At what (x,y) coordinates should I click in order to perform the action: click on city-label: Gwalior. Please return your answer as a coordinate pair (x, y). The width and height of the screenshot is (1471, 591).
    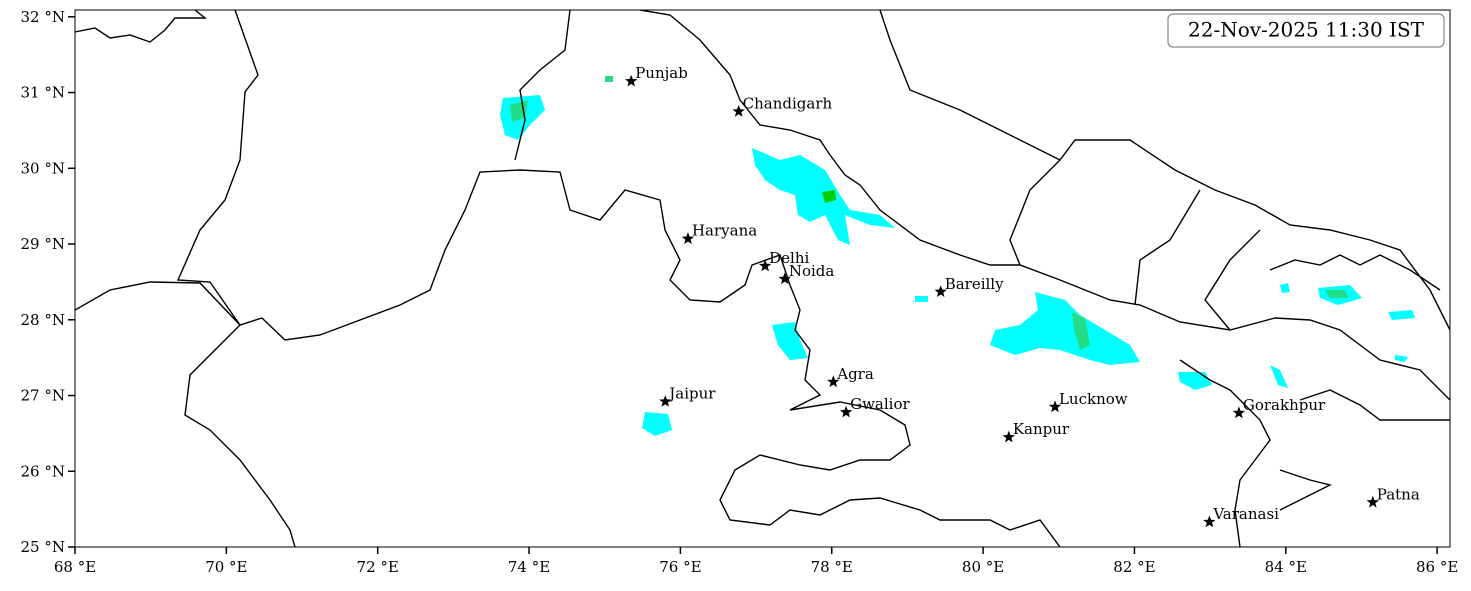
    Looking at the image, I should click on (880, 404).